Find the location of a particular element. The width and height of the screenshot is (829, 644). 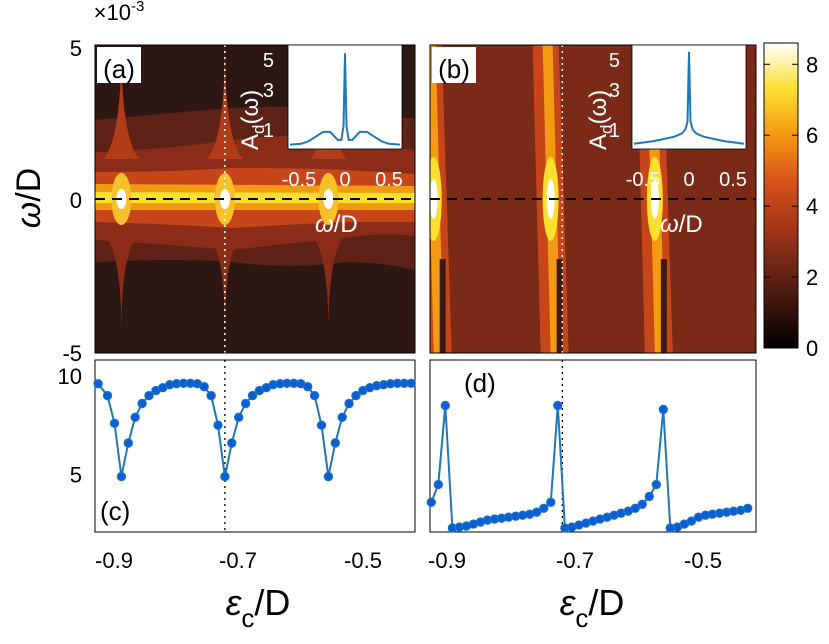

panel-d: (d) is located at coordinates (591, 446).